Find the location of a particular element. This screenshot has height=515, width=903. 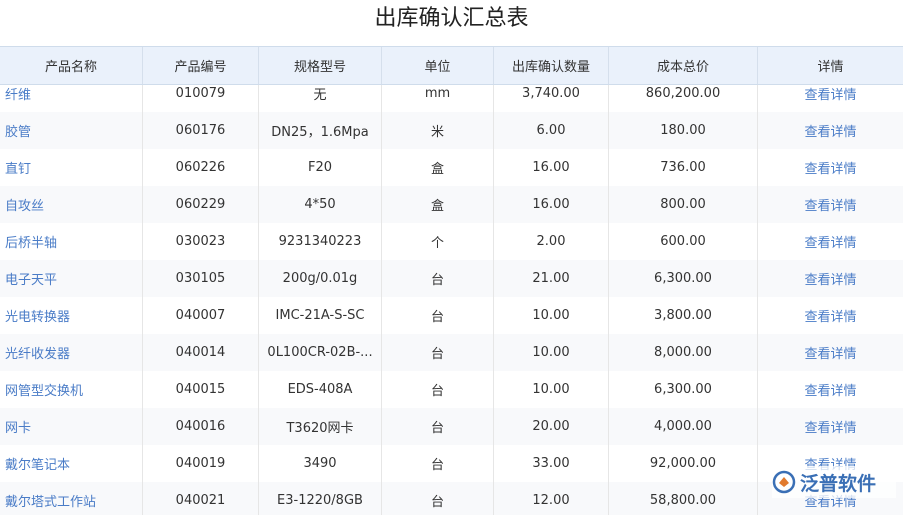

product-link: 胶管 is located at coordinates (71, 130).